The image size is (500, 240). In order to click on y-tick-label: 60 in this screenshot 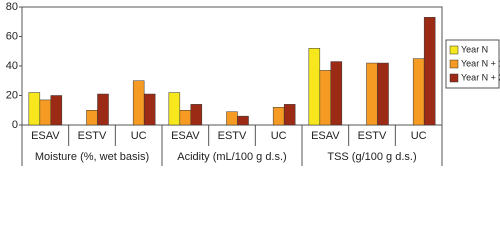, I will do `click(12, 36)`.